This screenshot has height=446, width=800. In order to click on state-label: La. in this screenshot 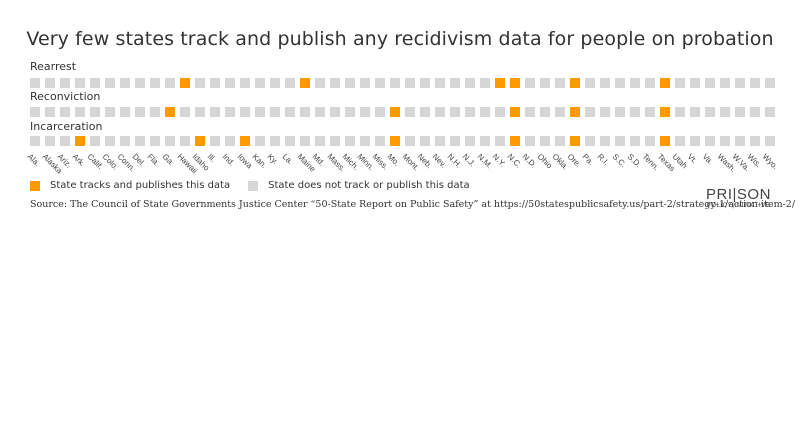, I will do `click(287, 159)`.